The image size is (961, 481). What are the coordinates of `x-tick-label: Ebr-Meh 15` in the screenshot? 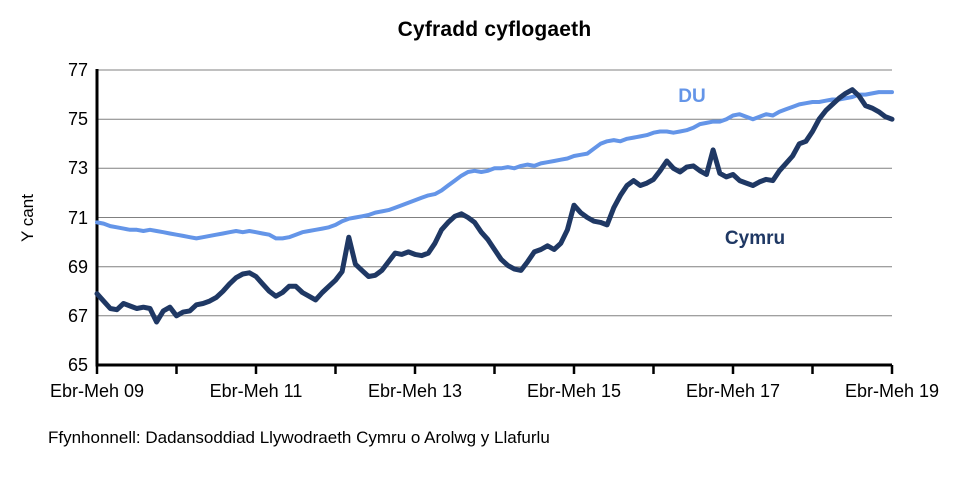 It's located at (574, 391).